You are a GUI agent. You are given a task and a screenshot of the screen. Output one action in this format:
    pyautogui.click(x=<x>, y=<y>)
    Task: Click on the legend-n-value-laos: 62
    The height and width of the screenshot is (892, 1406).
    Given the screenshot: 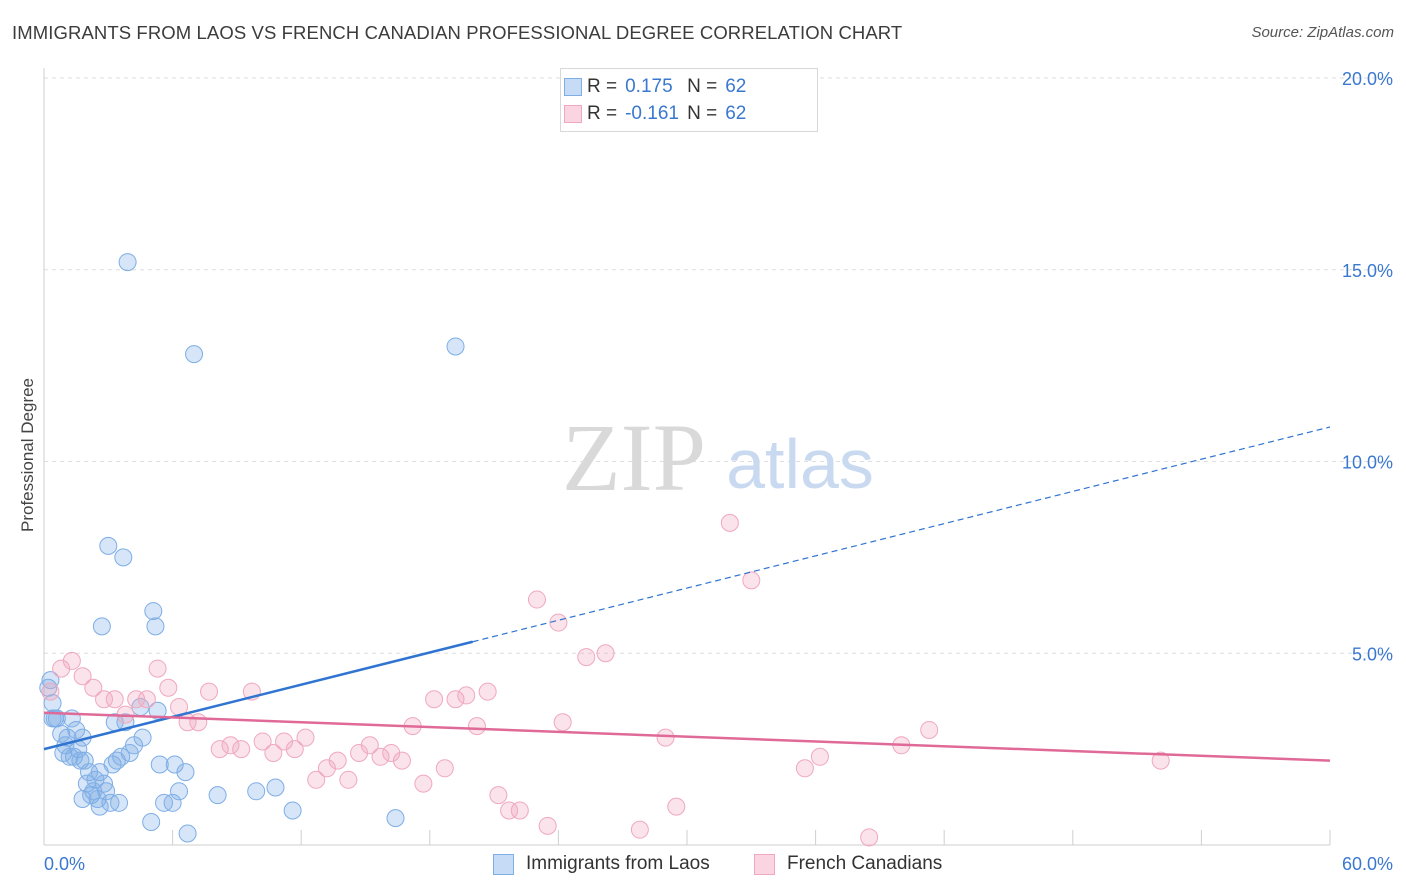 What is the action you would take?
    pyautogui.click(x=736, y=86)
    